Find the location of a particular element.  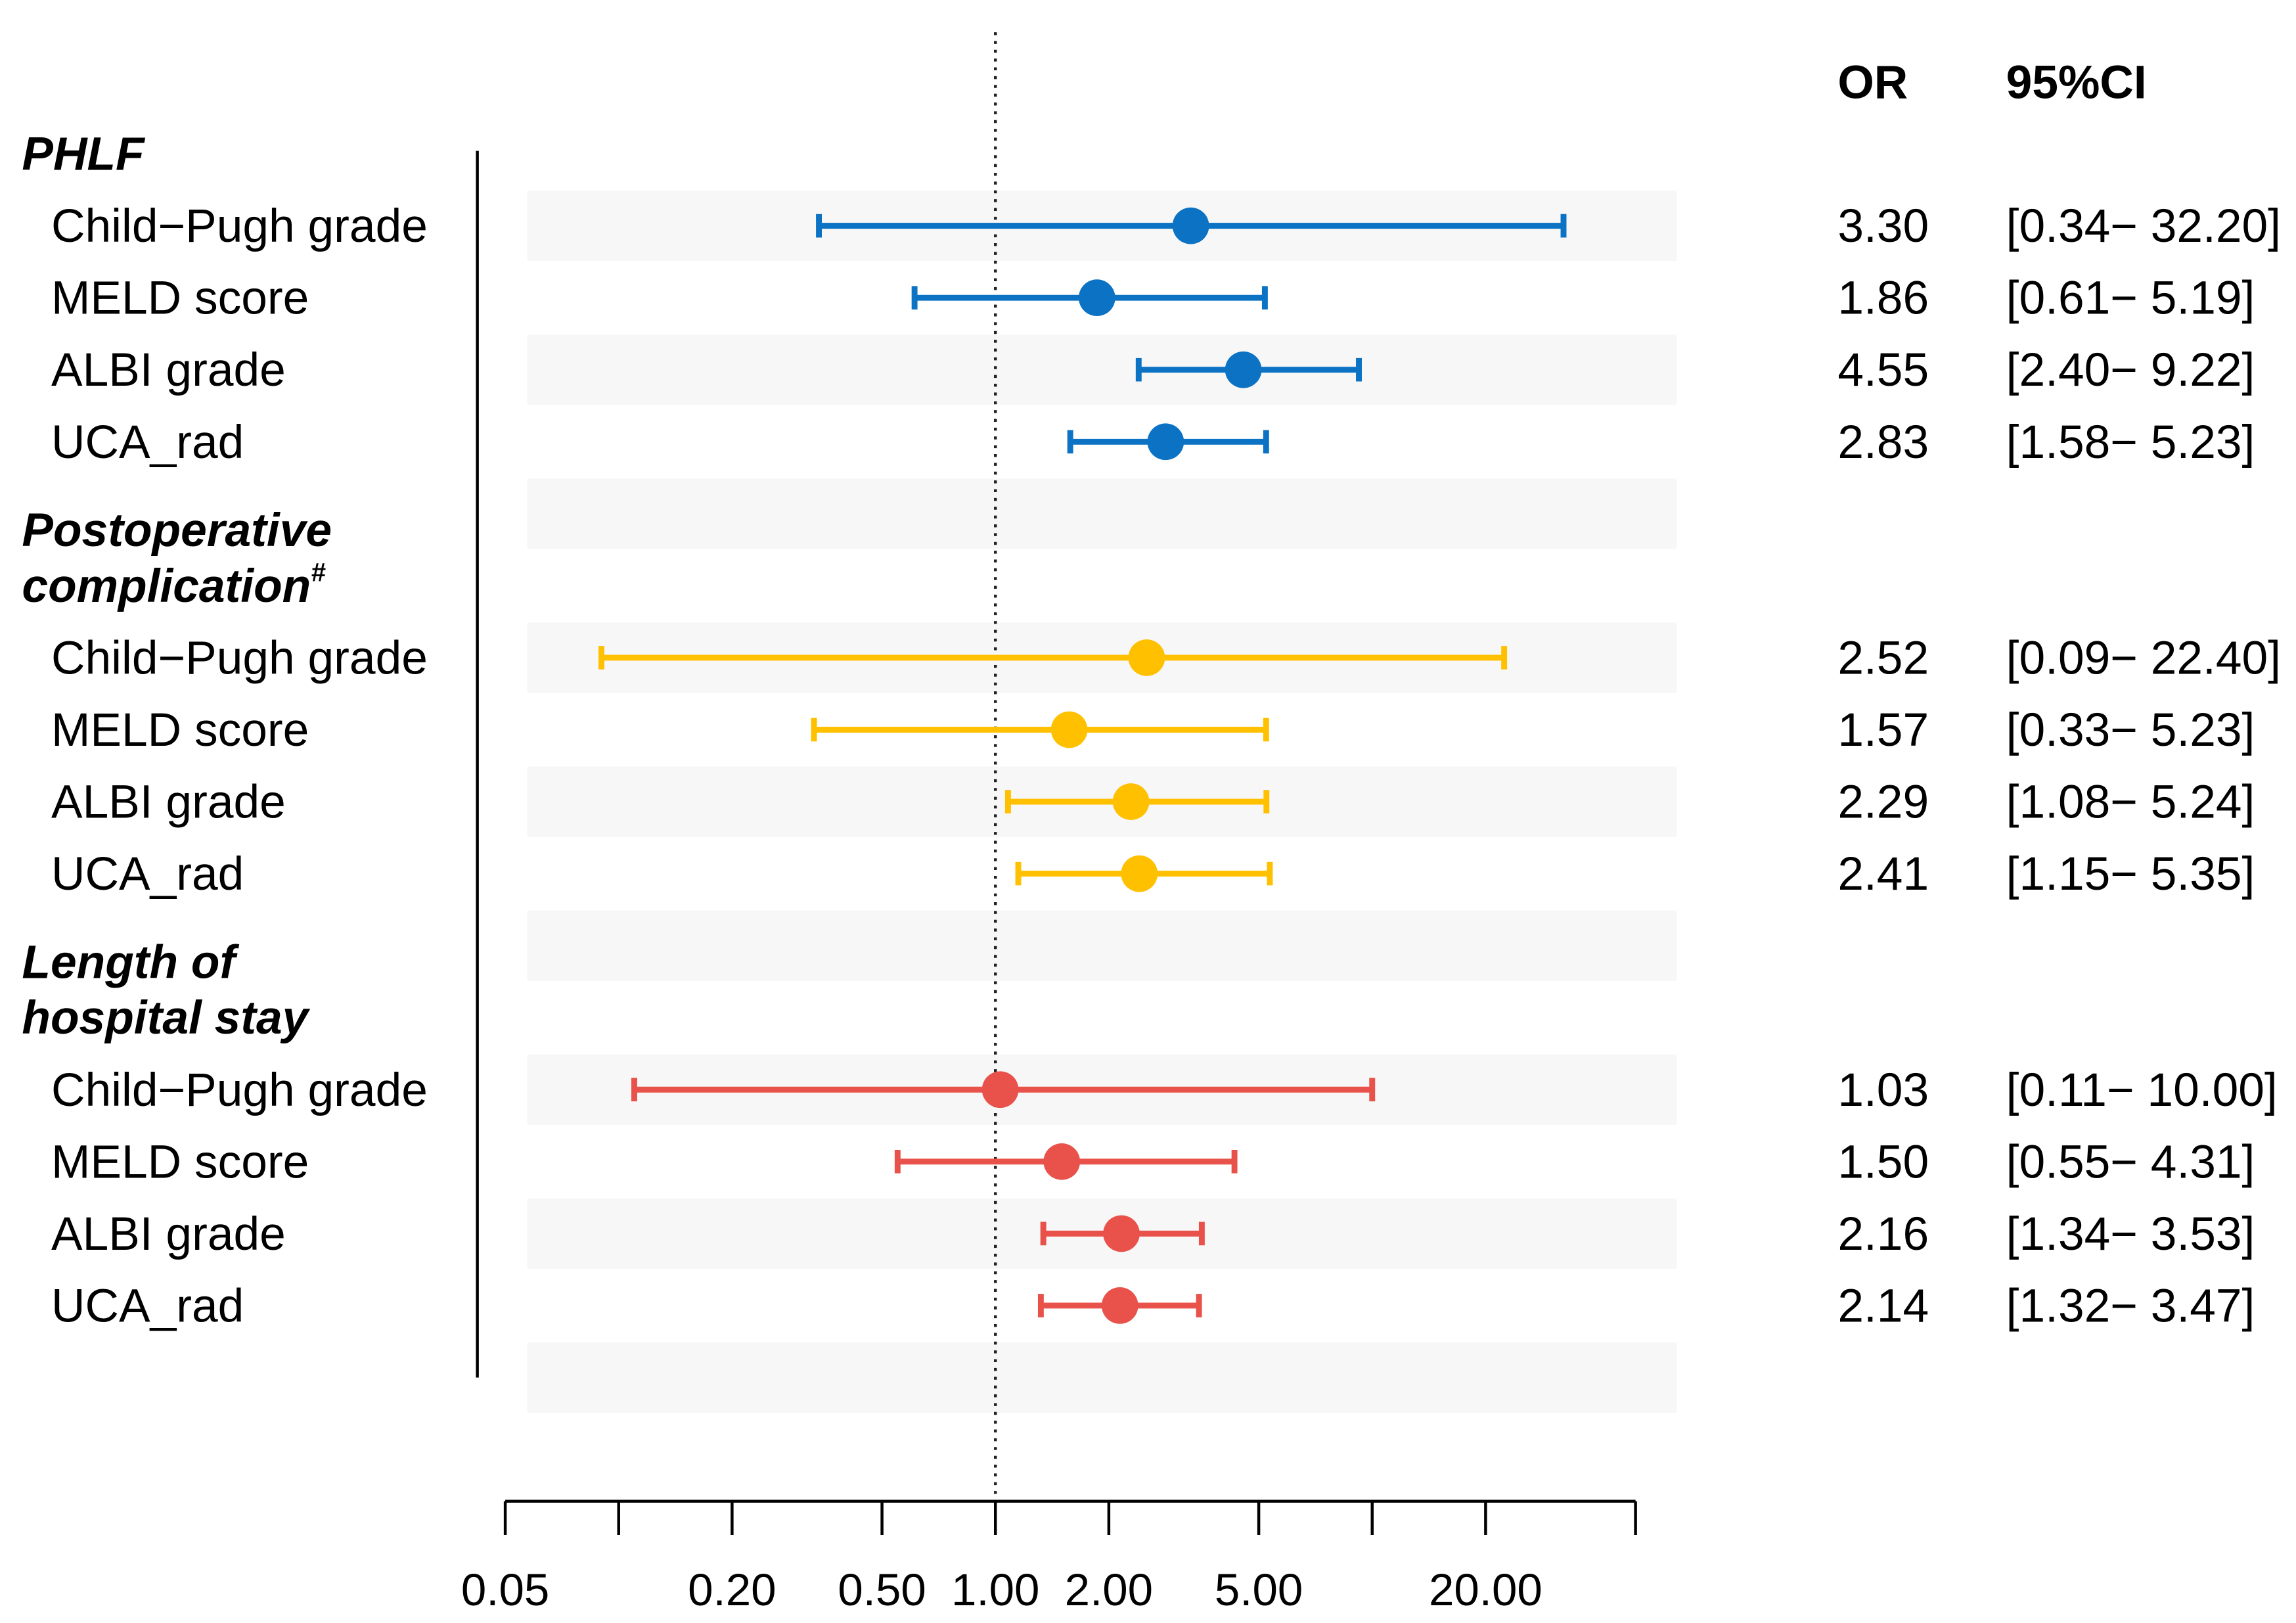

or-value: 2.16 is located at coordinates (1883, 1234).